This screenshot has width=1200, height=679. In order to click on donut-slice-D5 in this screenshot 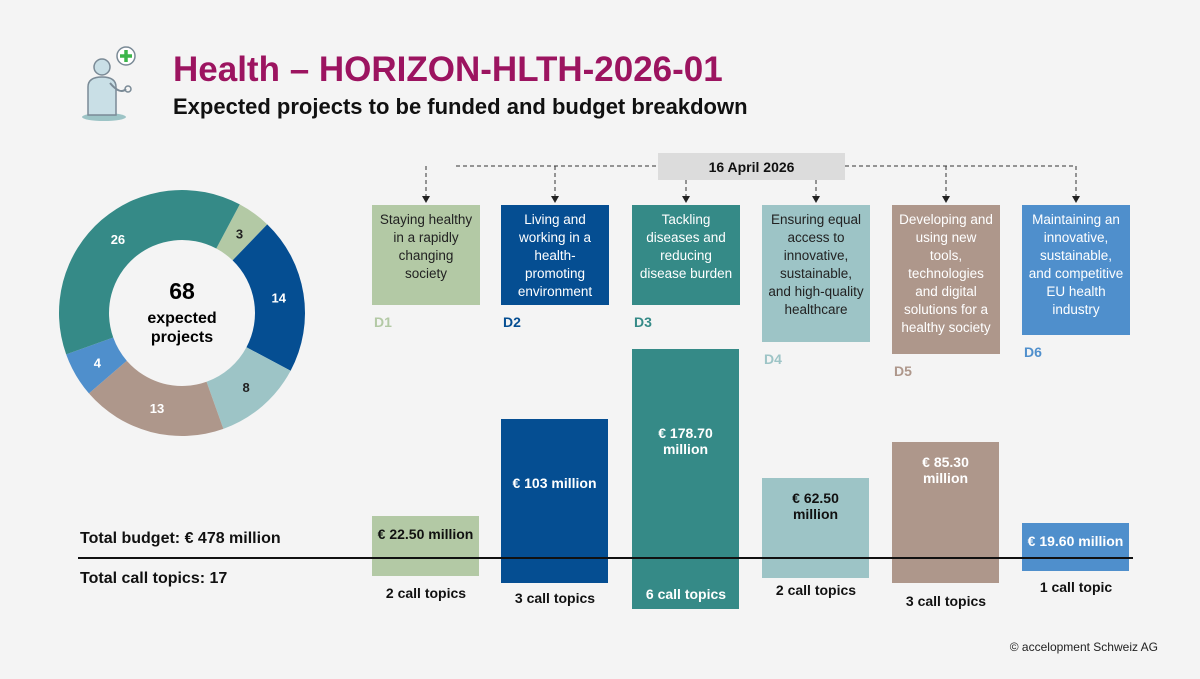, I will do `click(156, 398)`.